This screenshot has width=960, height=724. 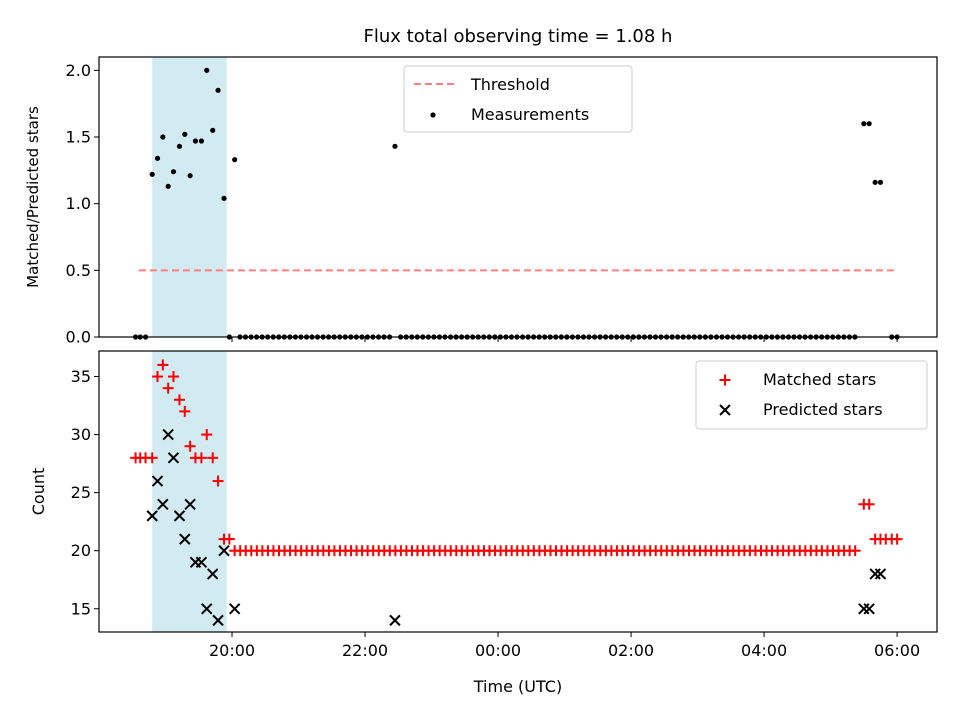 What do you see at coordinates (78, 137) in the screenshot?
I see `ratio-y-tick-label: 1.5` at bounding box center [78, 137].